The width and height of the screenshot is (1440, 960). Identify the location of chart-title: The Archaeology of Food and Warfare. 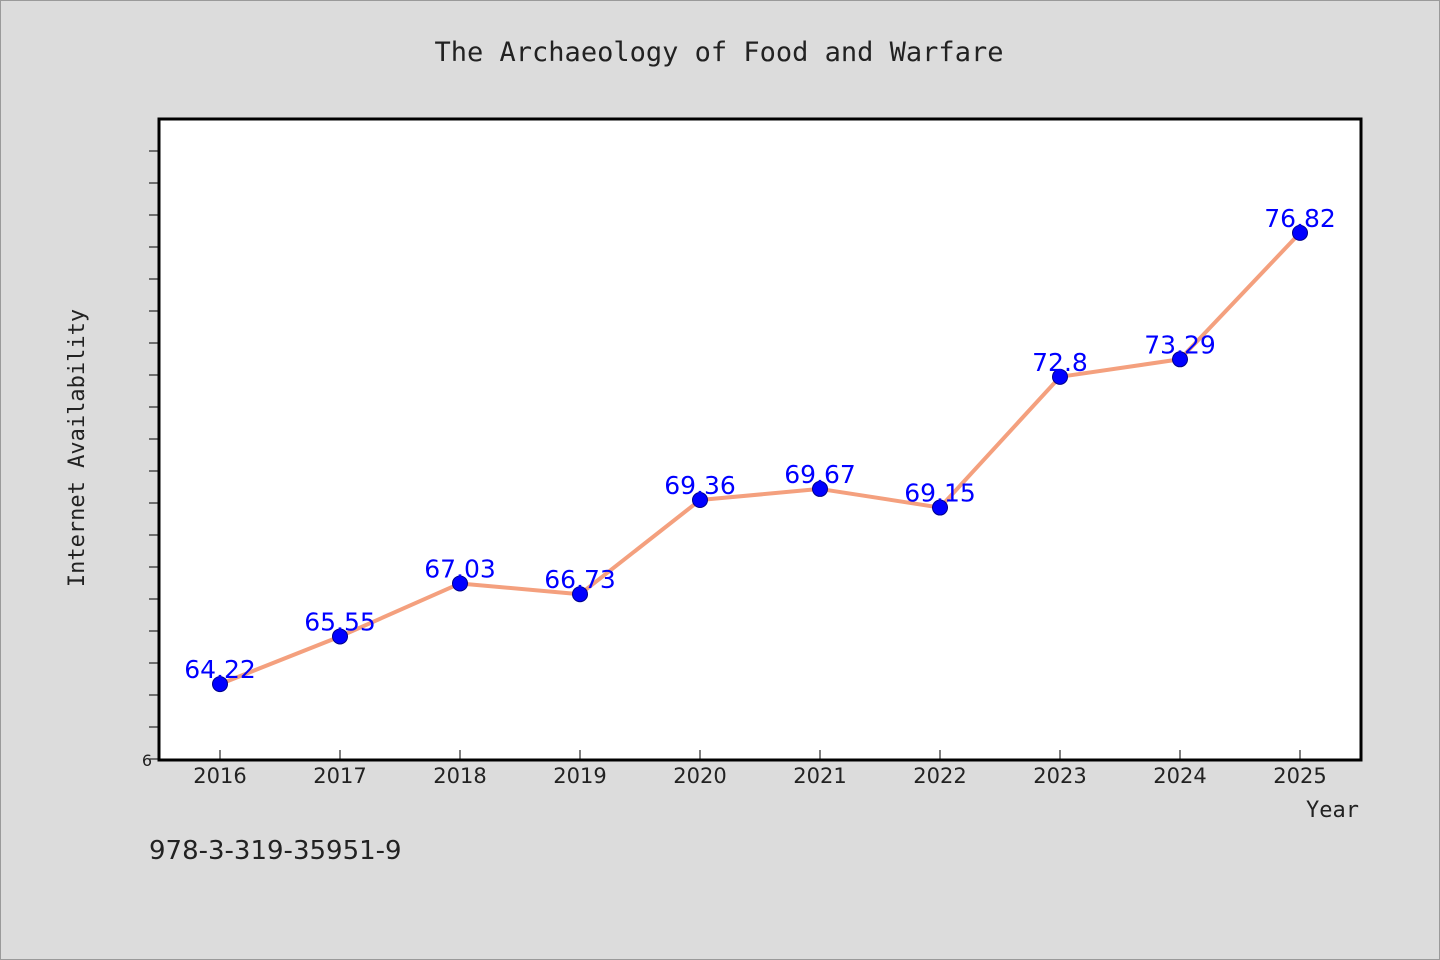
(719, 52).